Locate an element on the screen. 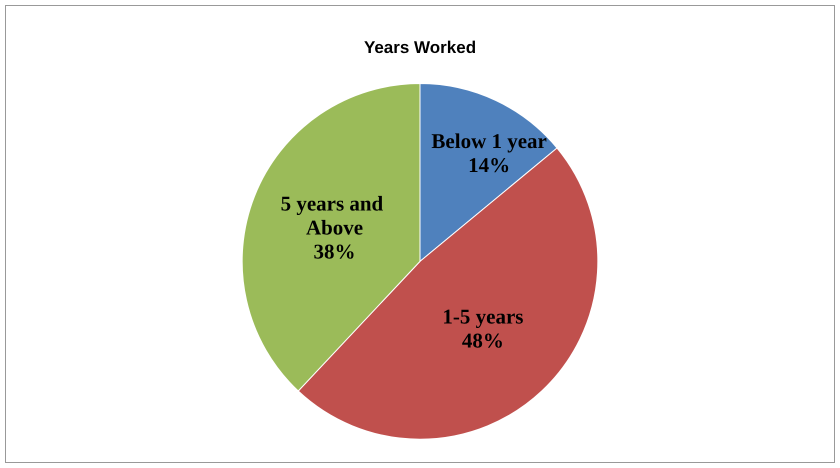  data-label: 48% is located at coordinates (483, 340).